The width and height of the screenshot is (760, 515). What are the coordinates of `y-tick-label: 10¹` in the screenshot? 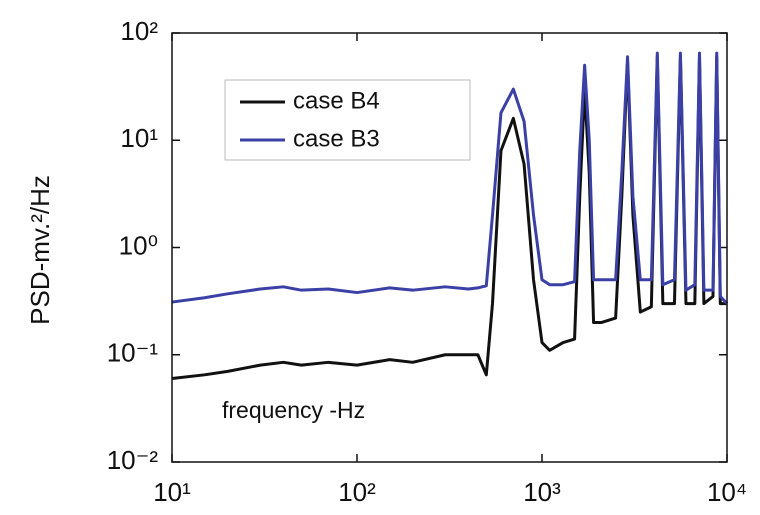 It's located at (139, 138).